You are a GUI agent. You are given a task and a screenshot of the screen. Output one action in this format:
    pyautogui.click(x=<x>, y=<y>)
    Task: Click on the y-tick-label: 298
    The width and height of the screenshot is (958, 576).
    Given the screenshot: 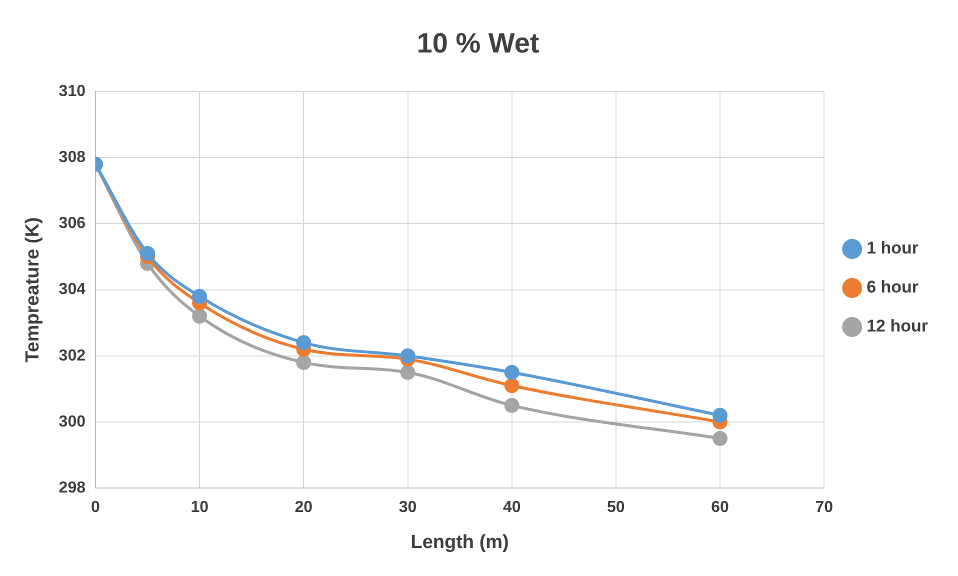 What is the action you would take?
    pyautogui.click(x=72, y=487)
    